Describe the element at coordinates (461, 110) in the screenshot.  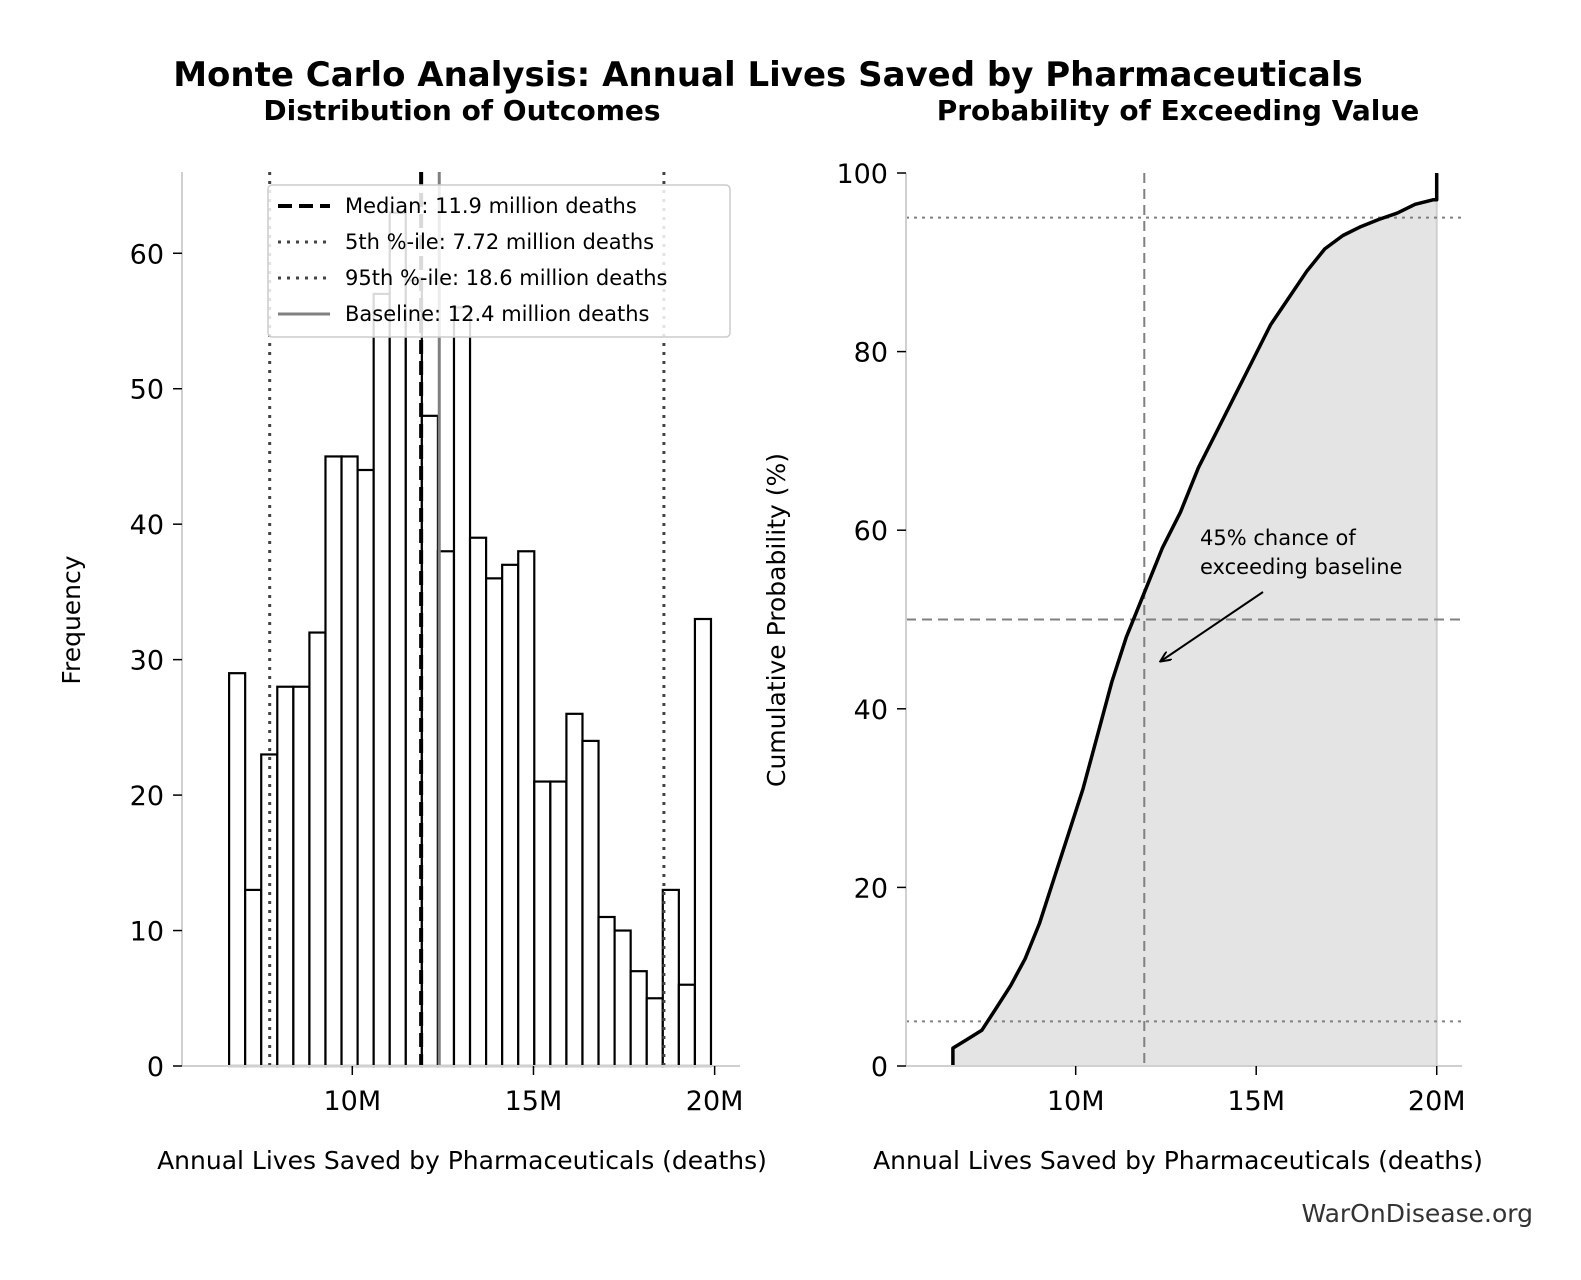
I see `histogram-title: Distribution of Outcomes` at that location.